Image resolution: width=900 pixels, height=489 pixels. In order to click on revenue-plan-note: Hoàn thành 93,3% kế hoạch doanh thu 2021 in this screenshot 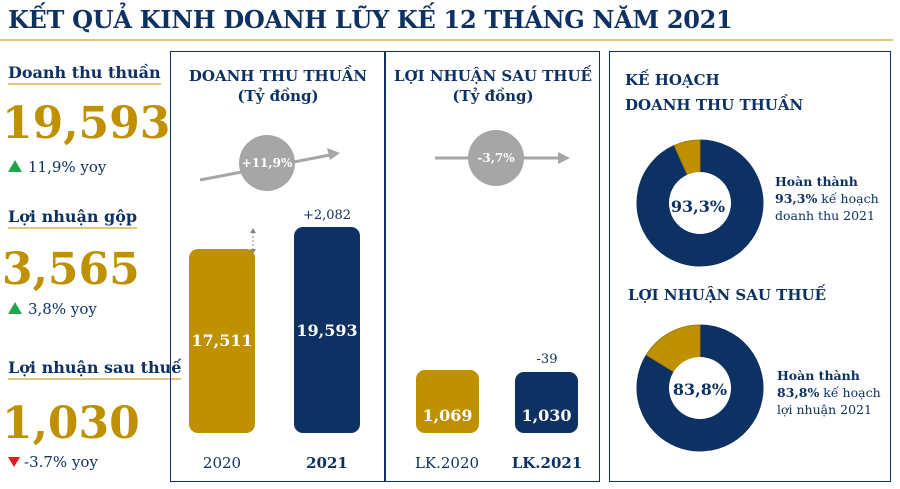, I will do `click(827, 198)`.